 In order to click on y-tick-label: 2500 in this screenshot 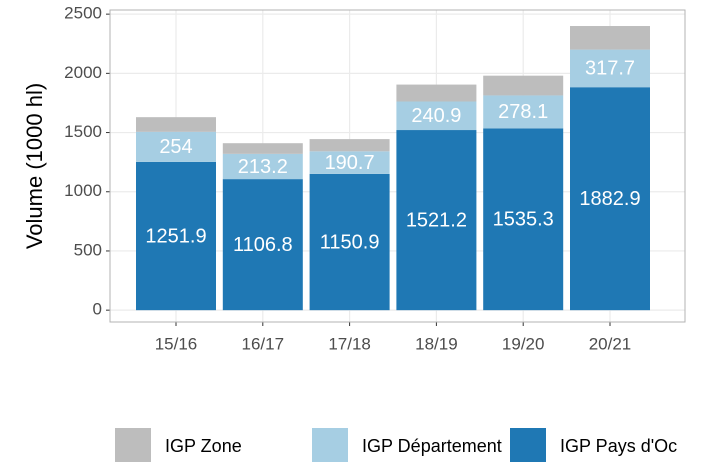, I will do `click(83, 13)`.